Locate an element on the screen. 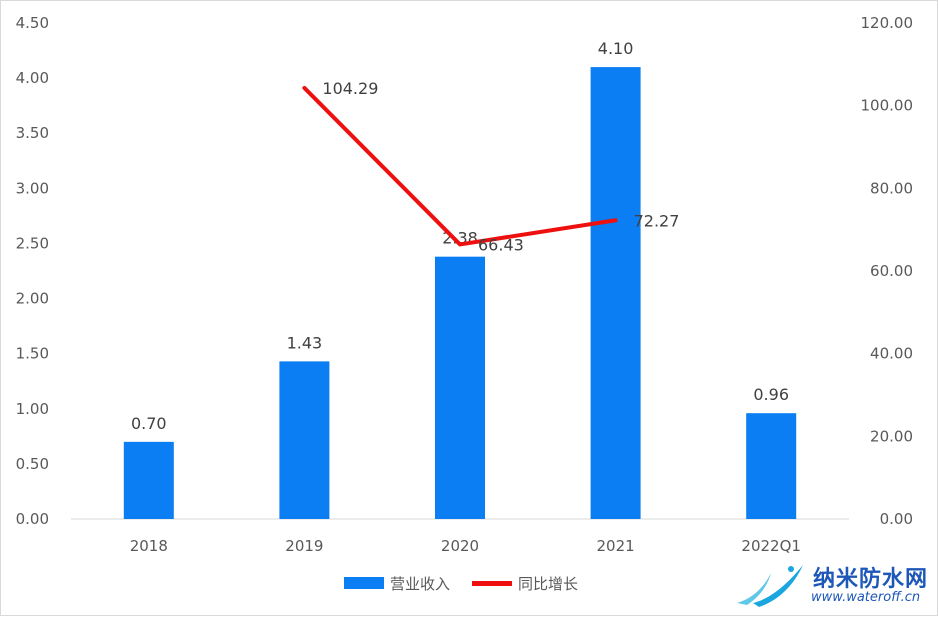 The height and width of the screenshot is (617, 938). watermark: 纳米防水网 www.wateroff.cn is located at coordinates (833, 585).